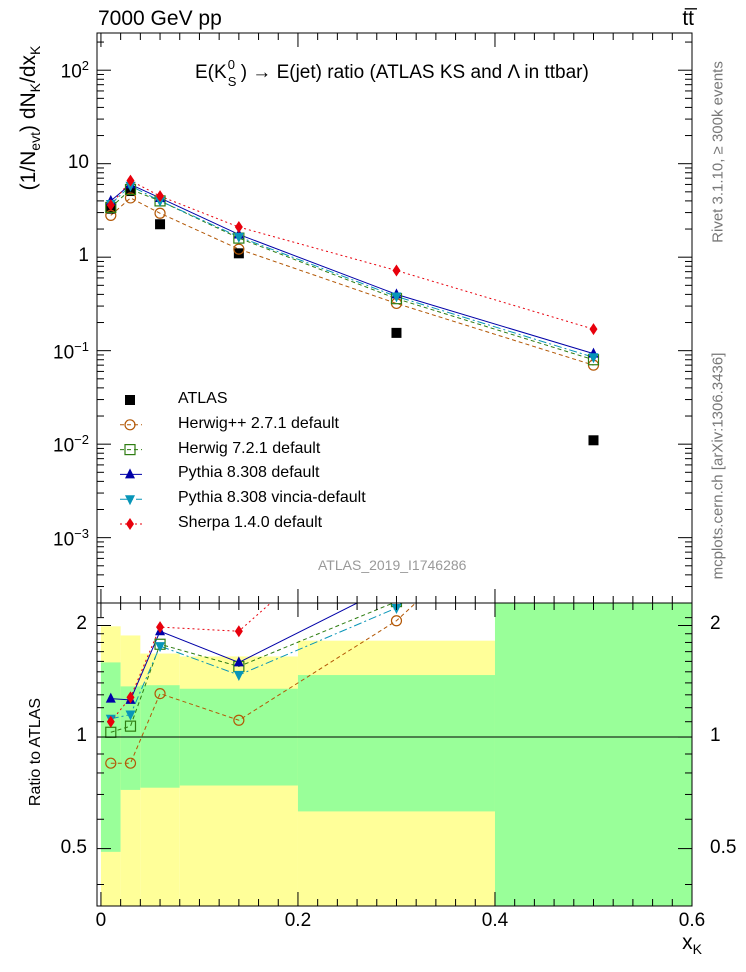  Describe the element at coordinates (35, 752) in the screenshot. I see `ratio-y-label: Ratio to ATLAS` at that location.